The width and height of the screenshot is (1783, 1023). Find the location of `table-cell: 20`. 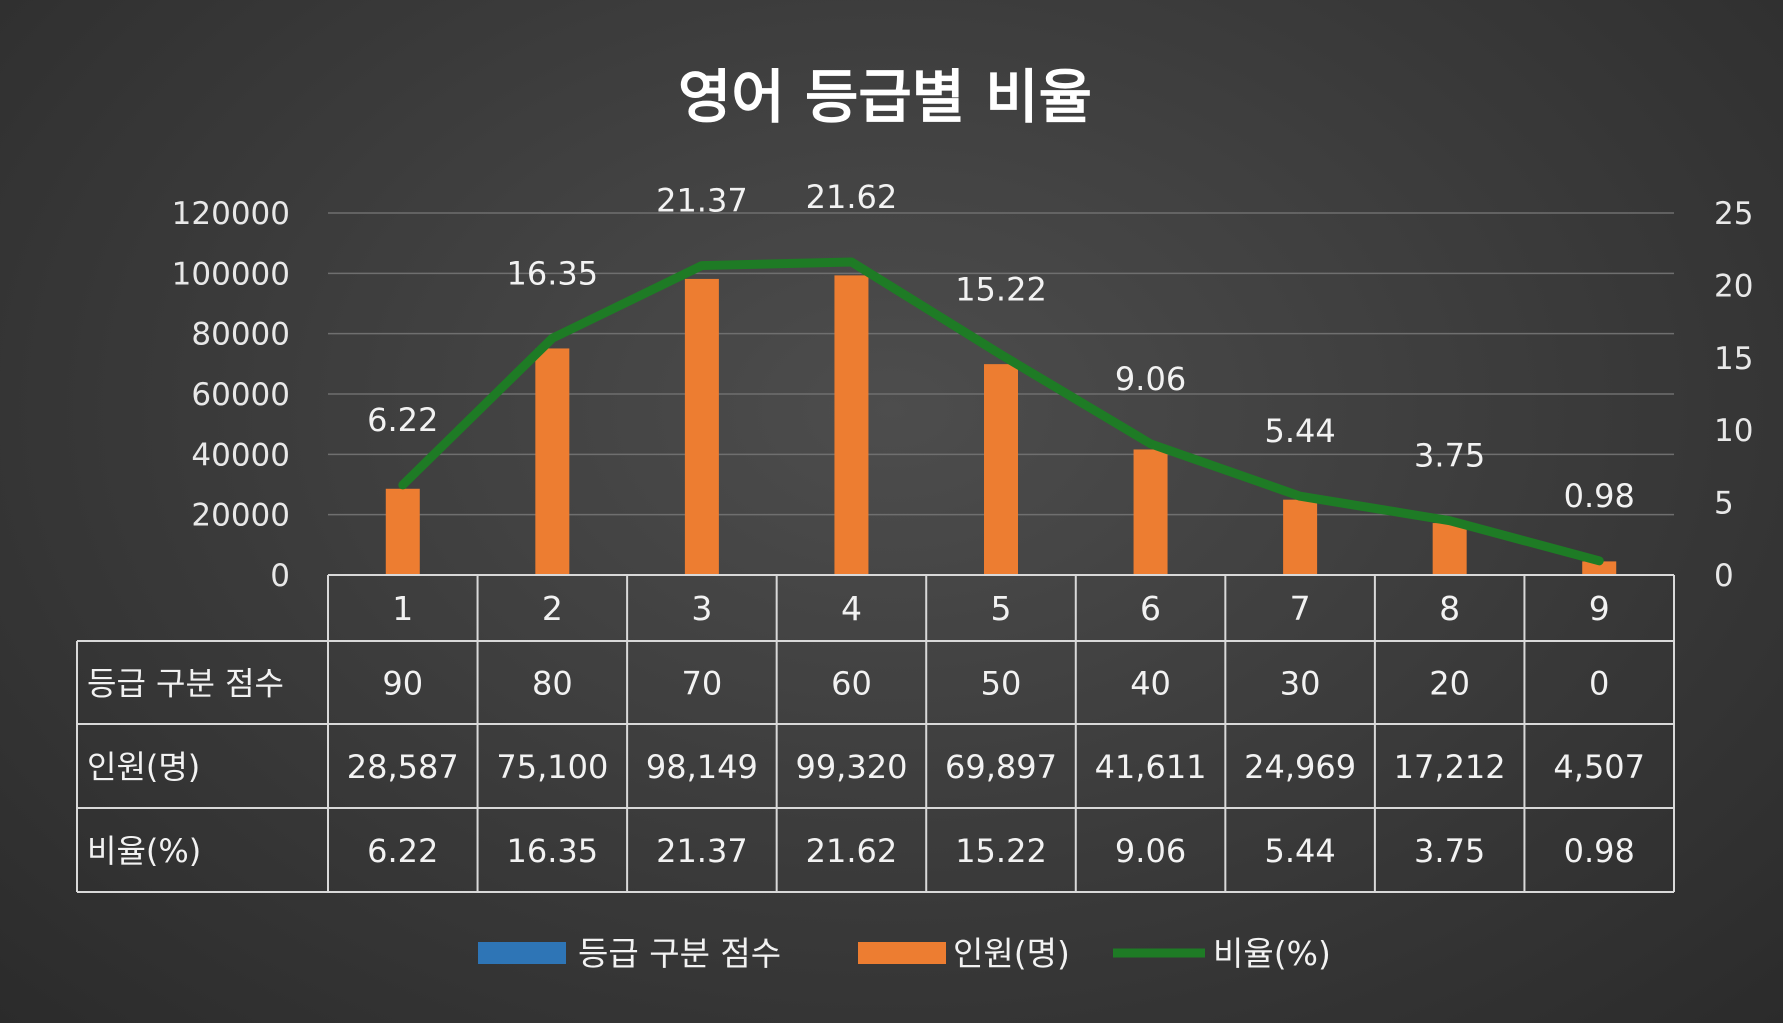

table-cell: 20 is located at coordinates (1449, 684).